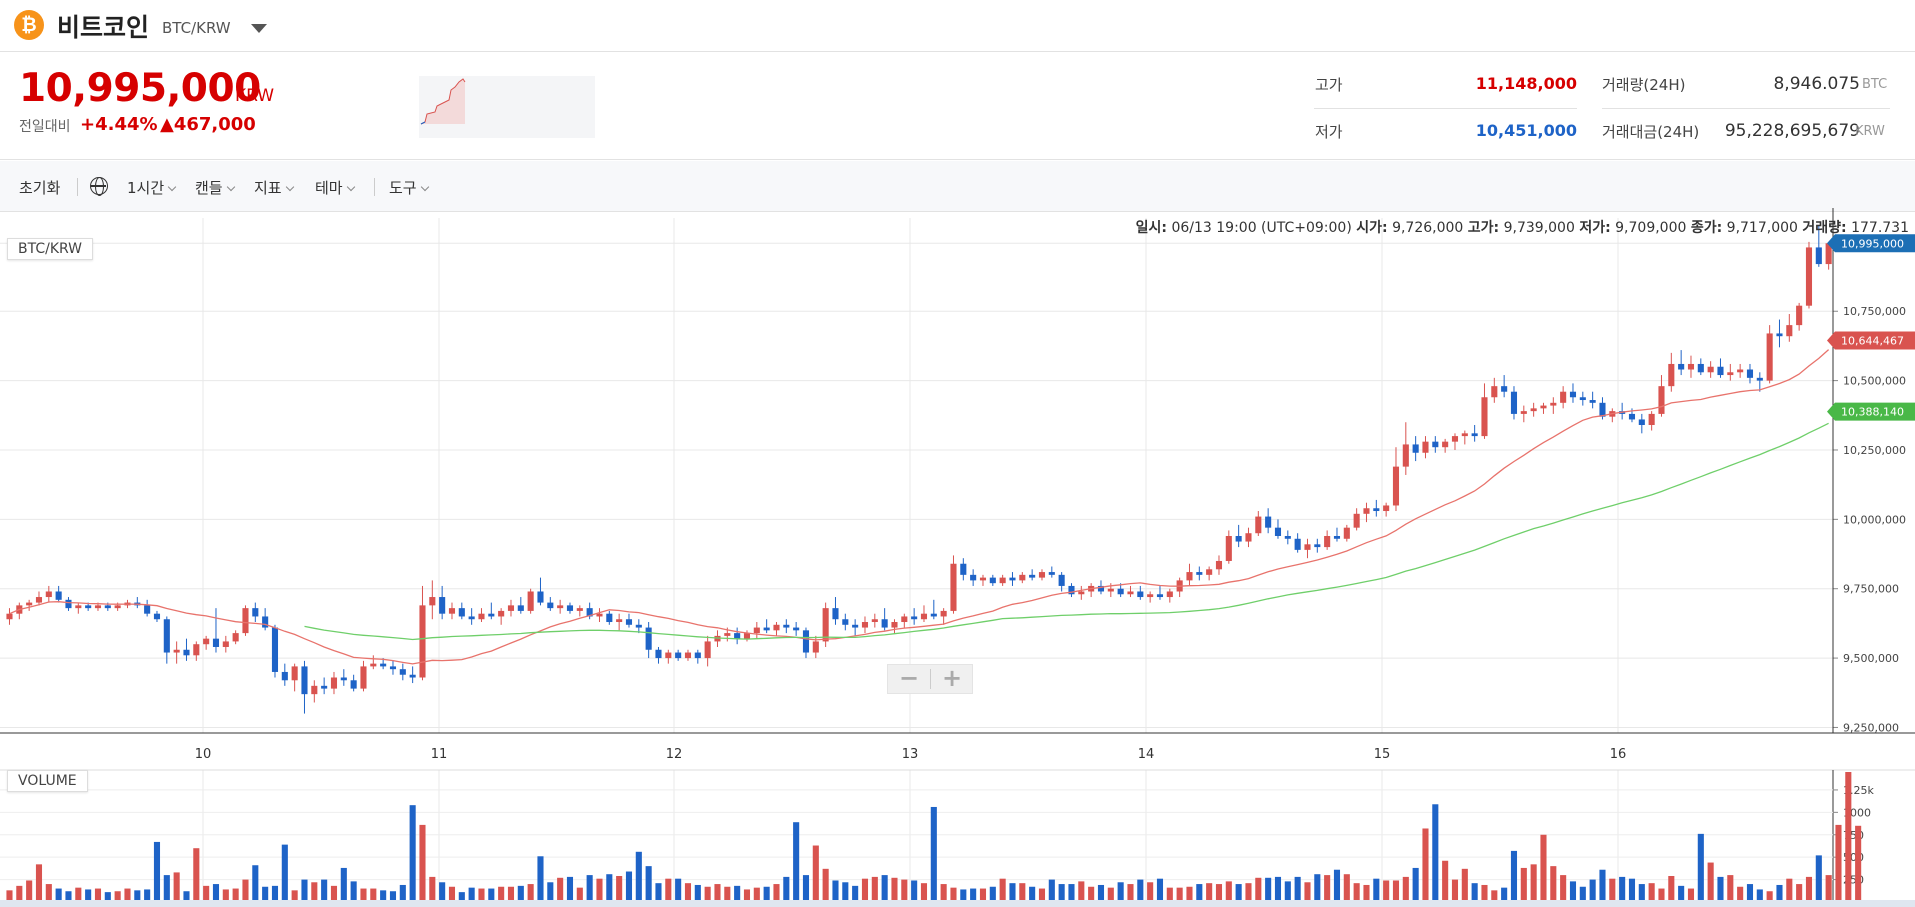 The width and height of the screenshot is (1915, 907). What do you see at coordinates (1261, 228) in the screenshot?
I see `ohlc-time: 06/13 19:00 (UTC+09:00)` at bounding box center [1261, 228].